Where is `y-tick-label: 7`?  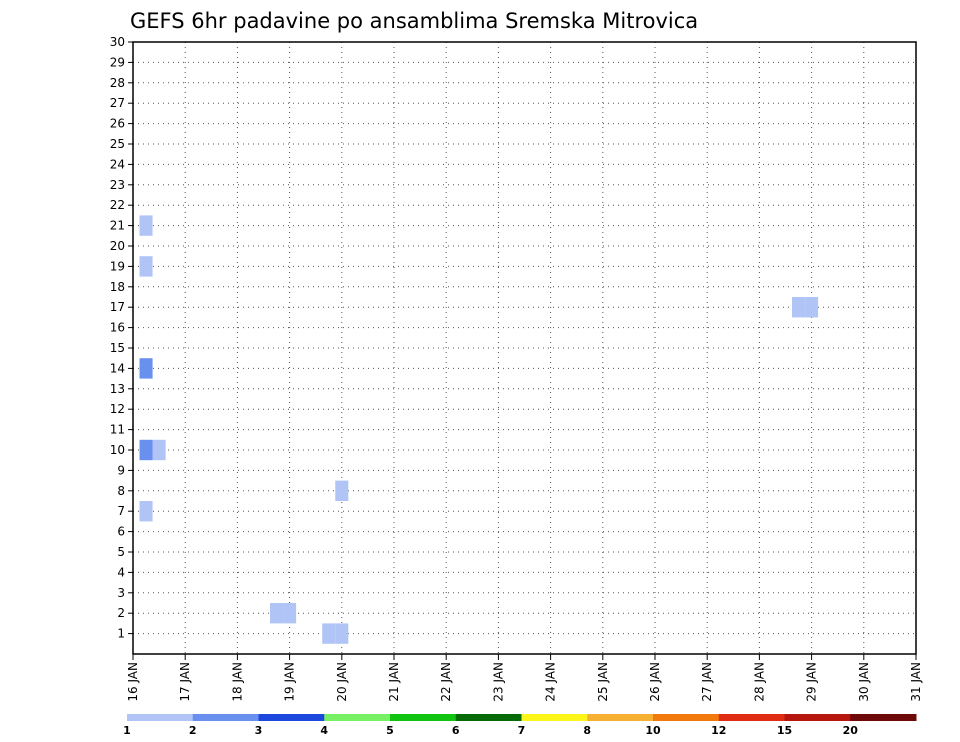
y-tick-label: 7 is located at coordinates (121, 511).